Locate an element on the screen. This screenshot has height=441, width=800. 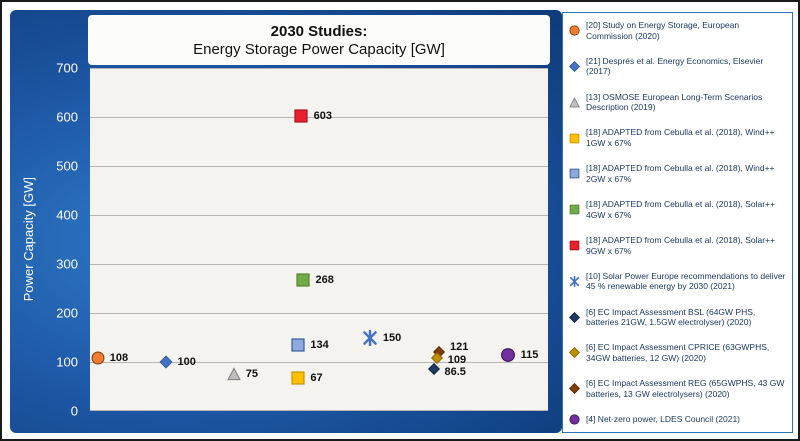
value-label-ec-ia-reg: 121 is located at coordinates (459, 346).